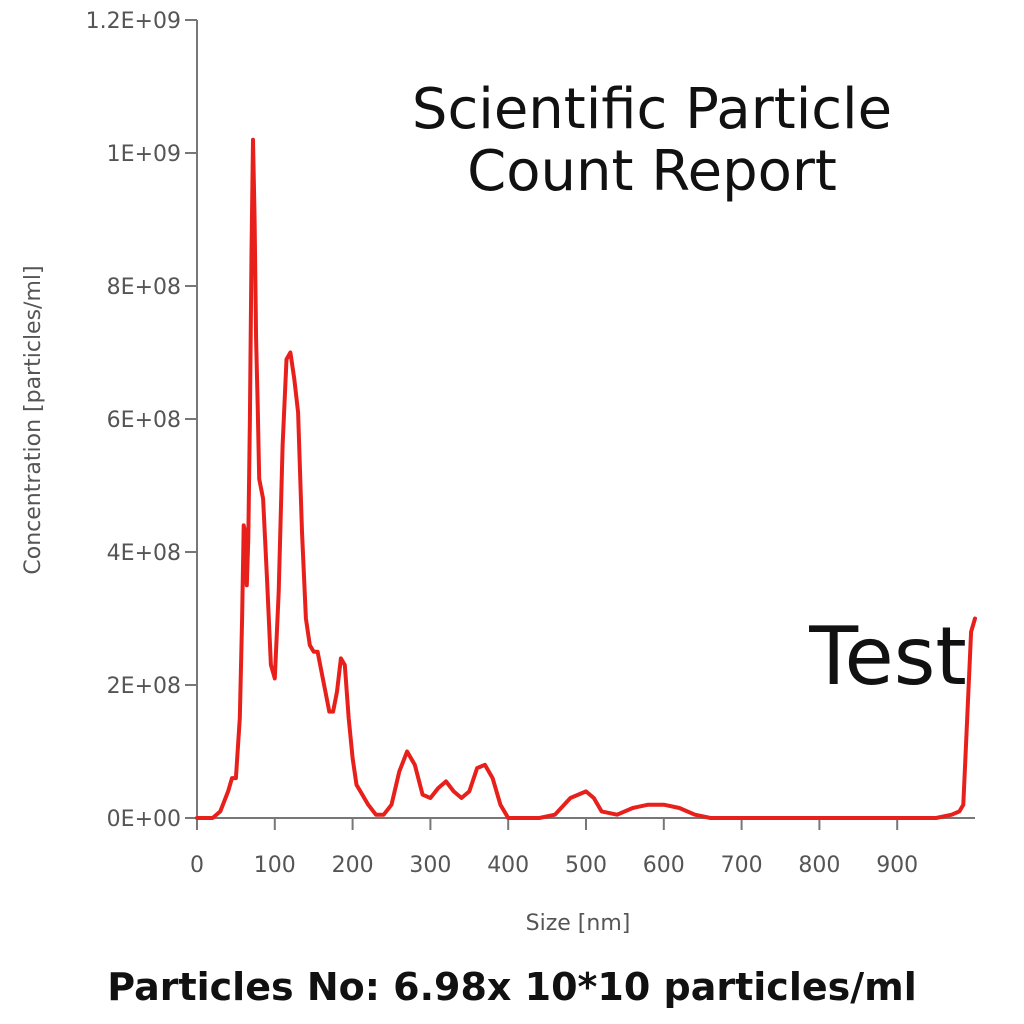 The height and width of the screenshot is (1024, 1024). What do you see at coordinates (144, 154) in the screenshot?
I see `y-tick-label: 1E+09` at bounding box center [144, 154].